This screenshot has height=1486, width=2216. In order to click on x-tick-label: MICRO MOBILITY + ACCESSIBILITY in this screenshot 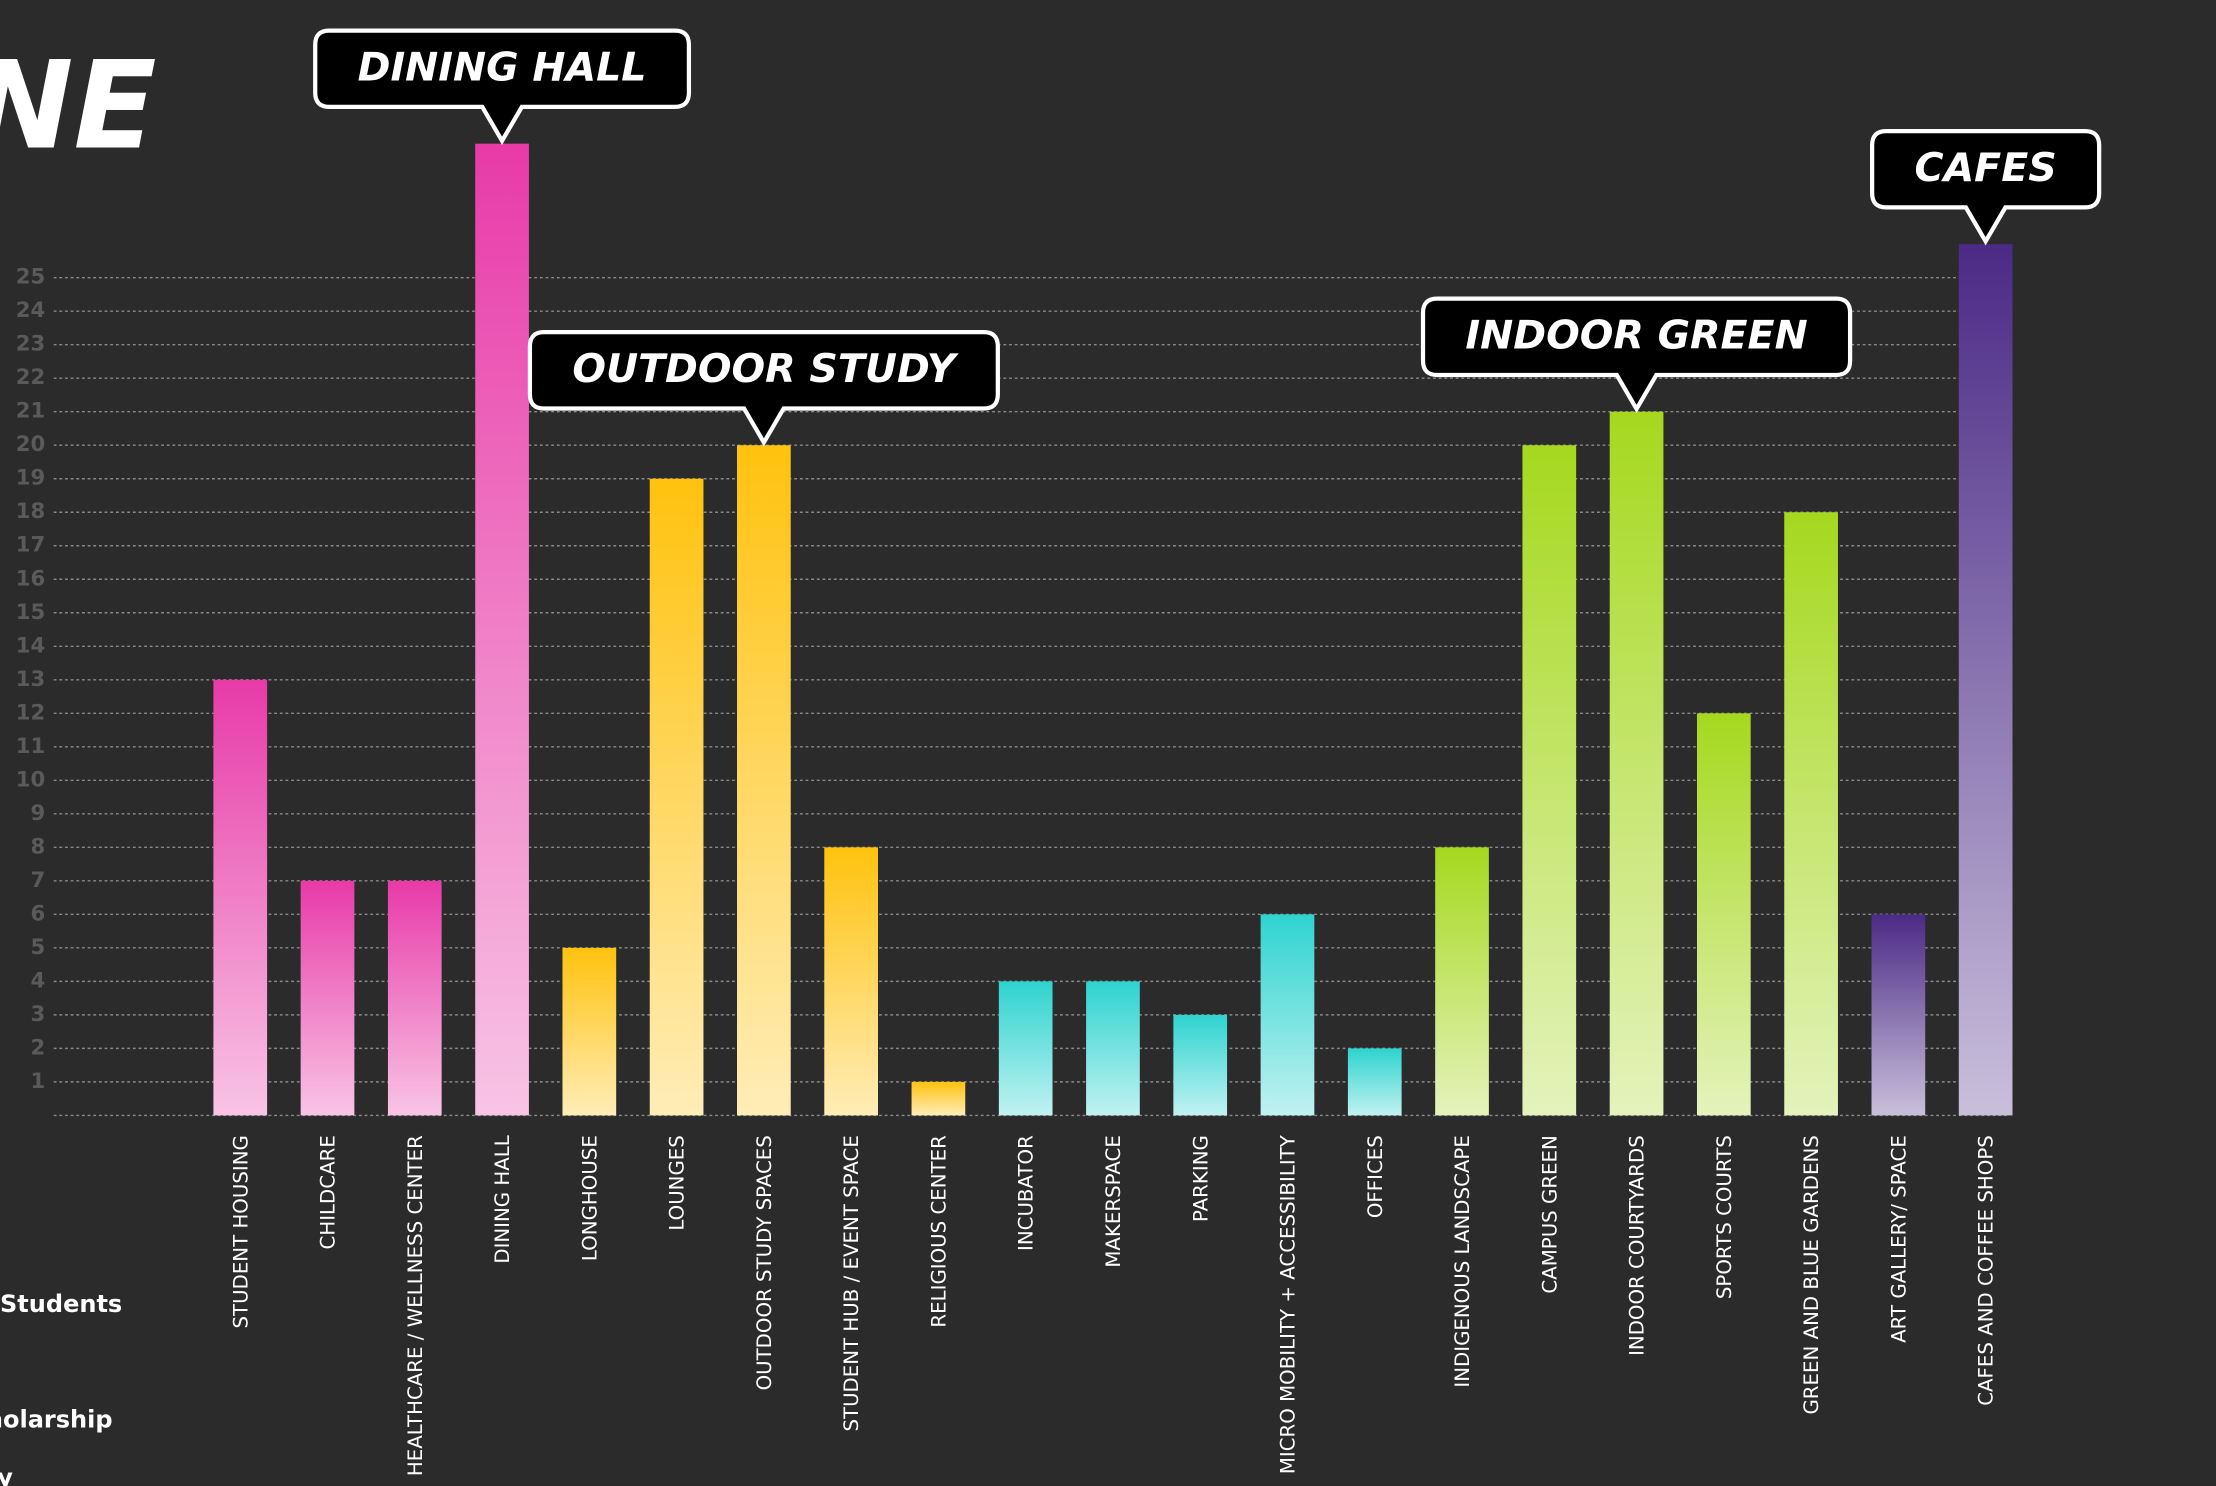, I will do `click(1288, 1304)`.